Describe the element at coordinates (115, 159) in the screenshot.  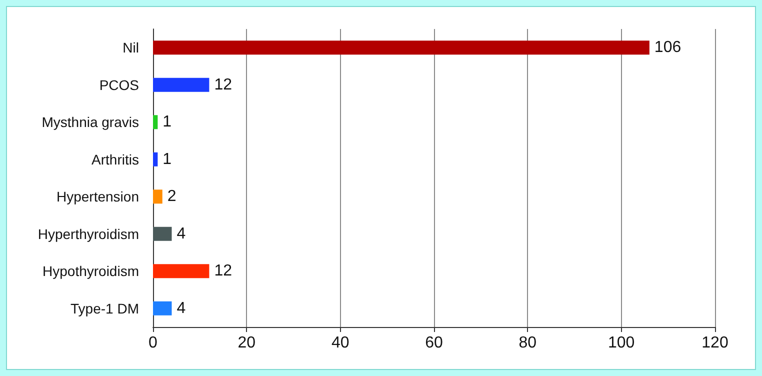
I see `y-tick-label: Arthritis` at that location.